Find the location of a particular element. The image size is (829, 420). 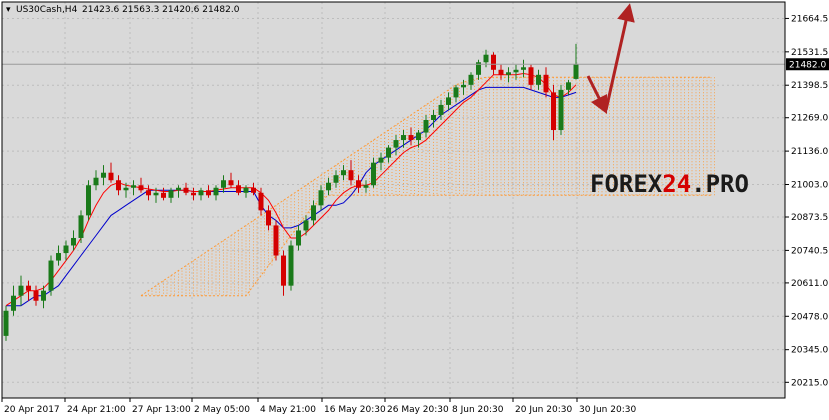

x-tick-label: 16 May 20:30 is located at coordinates (355, 410).